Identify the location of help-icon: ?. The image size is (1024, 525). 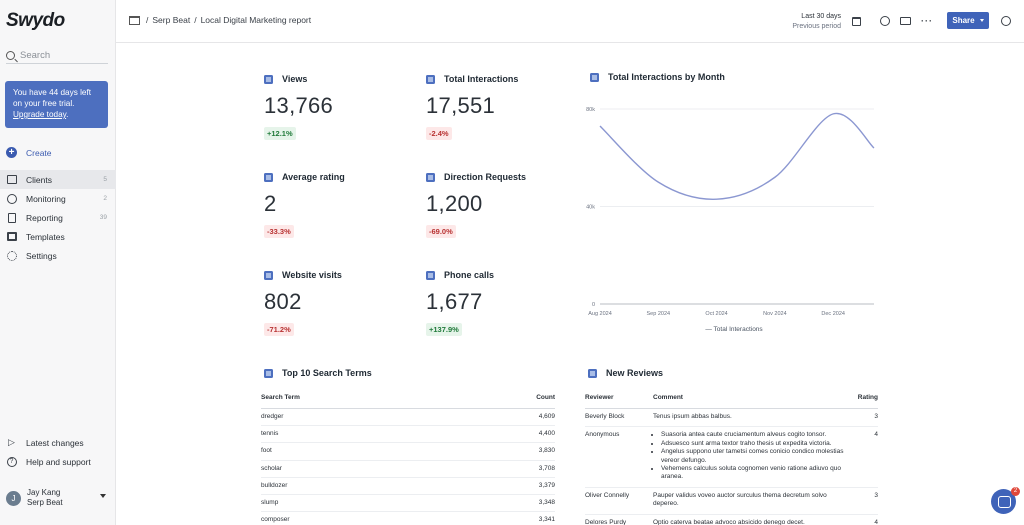
(11, 461).